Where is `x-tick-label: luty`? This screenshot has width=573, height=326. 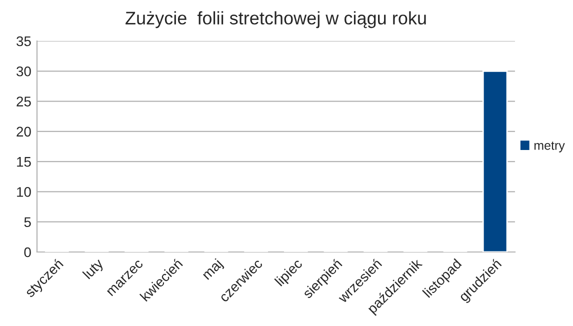 x-tick-label: luty is located at coordinates (94, 270).